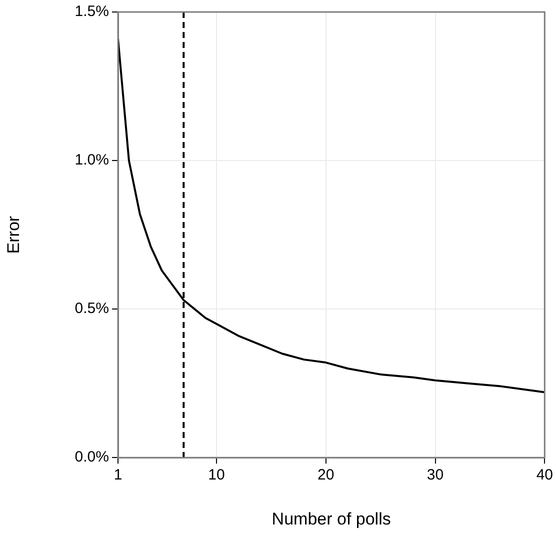 The width and height of the screenshot is (556, 548). Describe the element at coordinates (435, 475) in the screenshot. I see `x-tick-label: 30` at that location.